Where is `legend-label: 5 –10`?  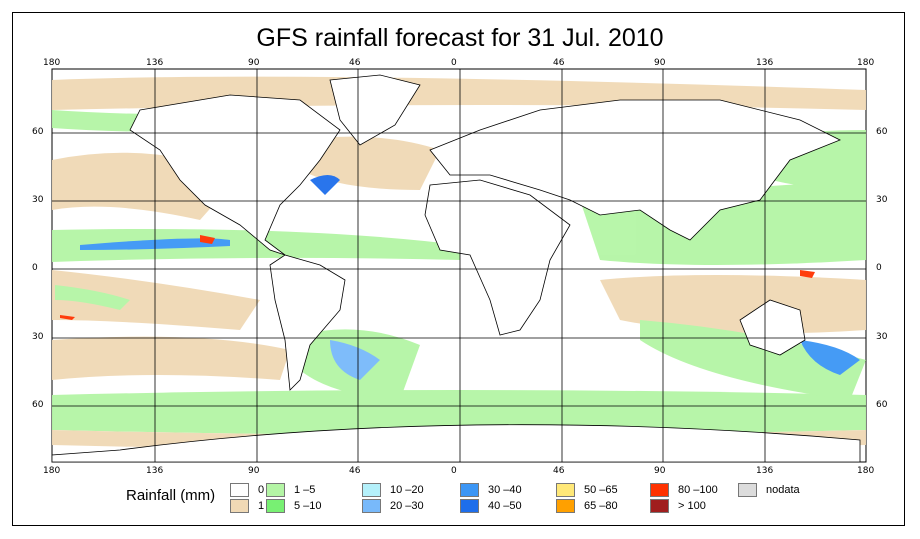 legend-label: 5 –10 is located at coordinates (308, 506).